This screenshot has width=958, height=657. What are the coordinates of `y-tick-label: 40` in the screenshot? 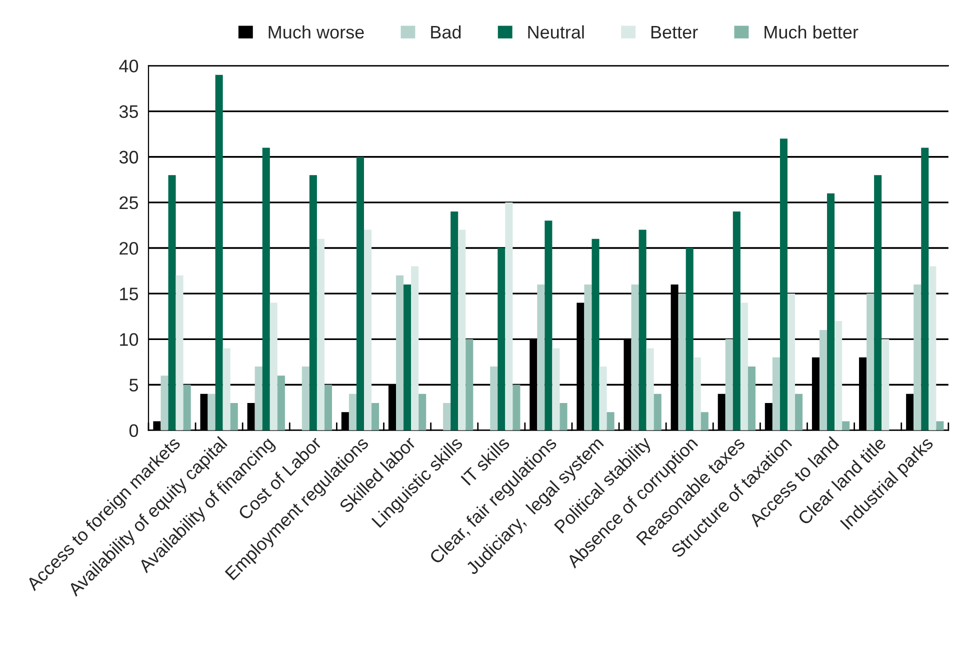 It's located at (128, 66).